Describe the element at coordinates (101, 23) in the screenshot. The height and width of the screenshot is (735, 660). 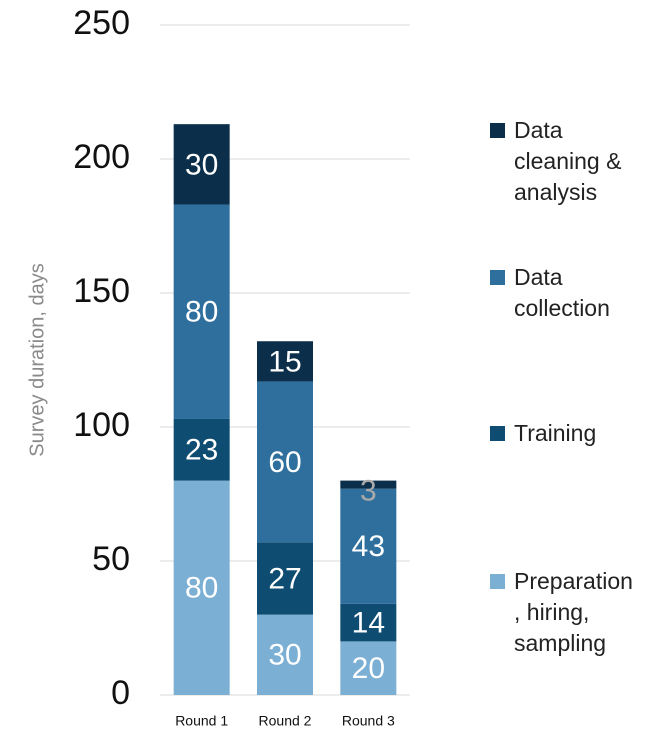
I see `y-tick-label: 250` at that location.